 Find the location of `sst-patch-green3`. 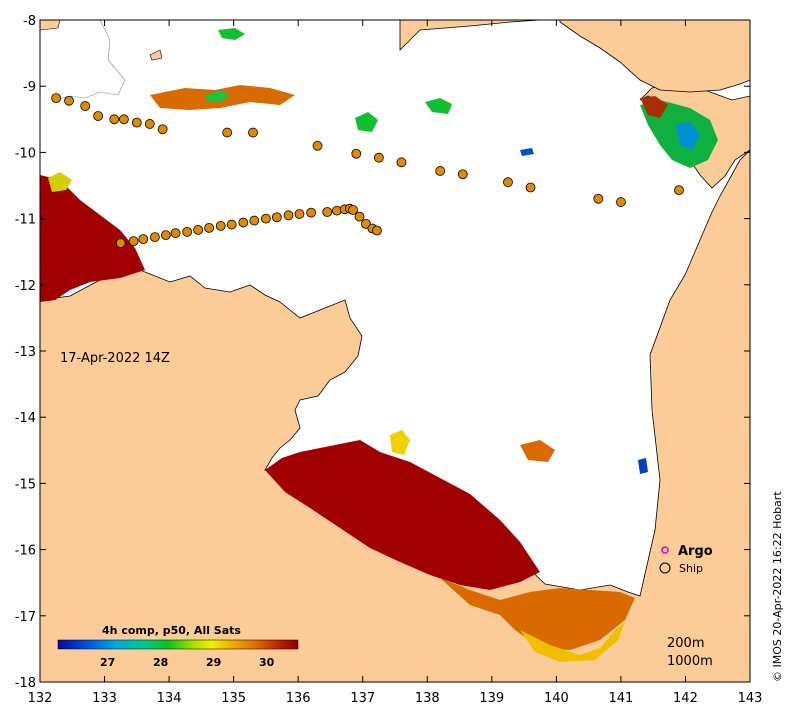

sst-patch-green3 is located at coordinates (231, 34).